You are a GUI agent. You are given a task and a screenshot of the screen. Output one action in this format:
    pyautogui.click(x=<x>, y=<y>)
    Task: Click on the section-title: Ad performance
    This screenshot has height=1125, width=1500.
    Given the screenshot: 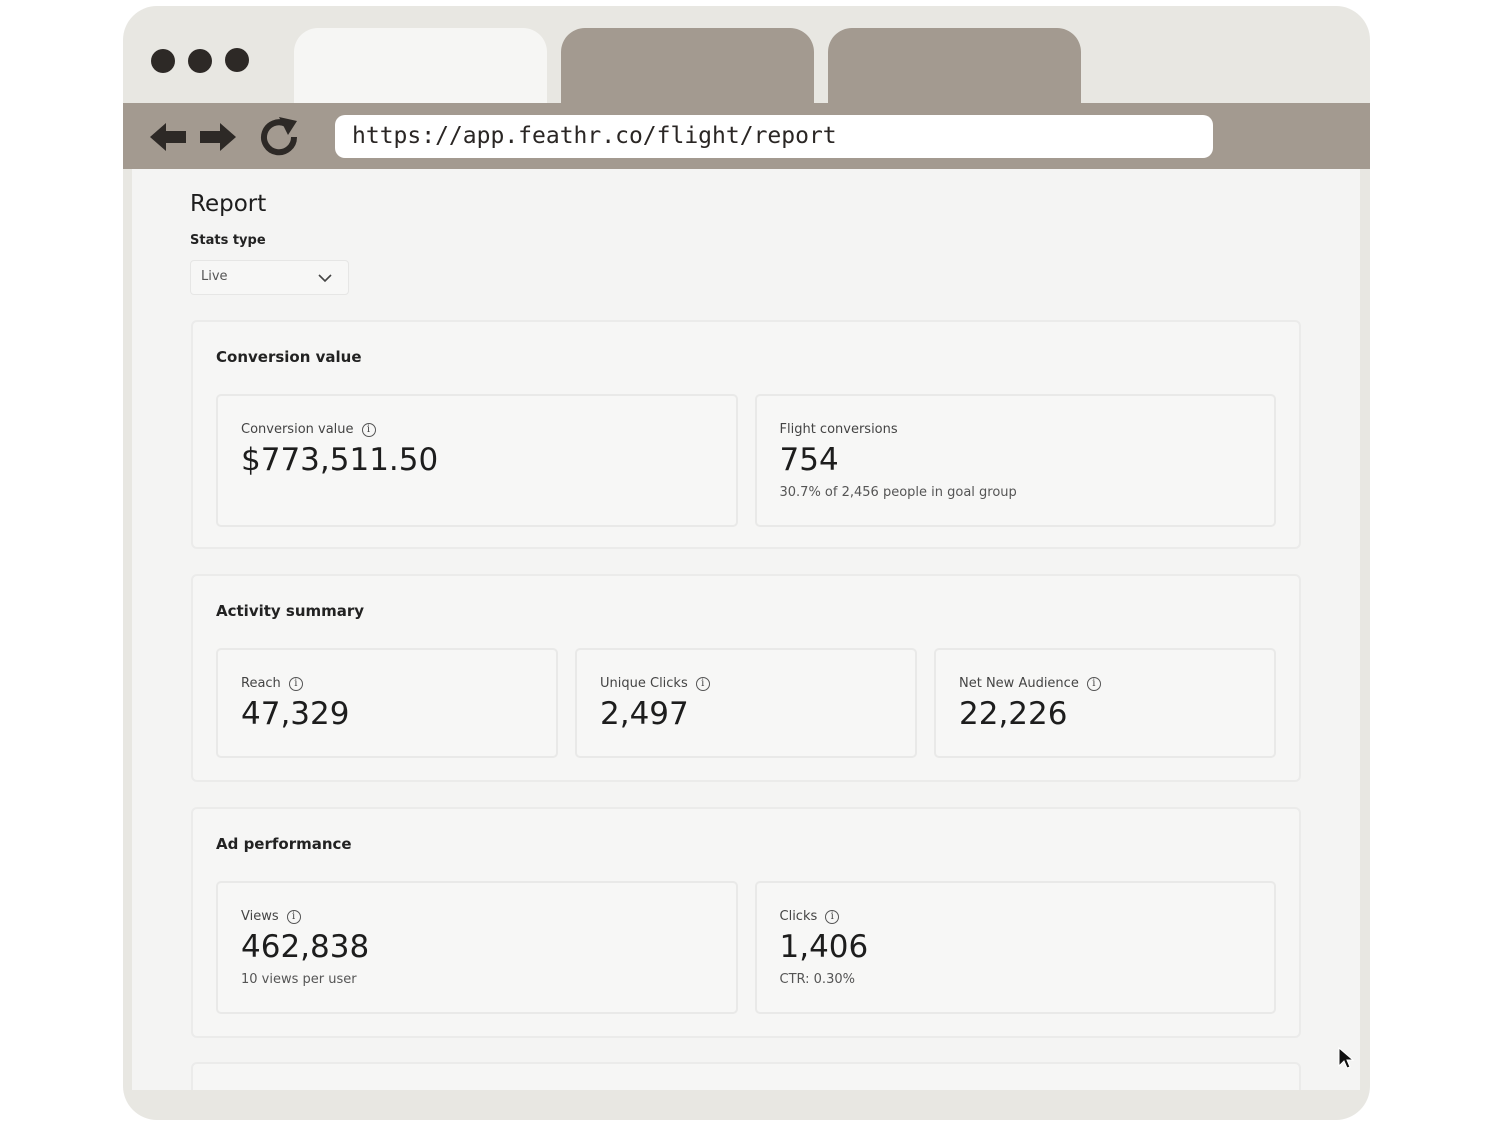 What is the action you would take?
    pyautogui.click(x=284, y=844)
    